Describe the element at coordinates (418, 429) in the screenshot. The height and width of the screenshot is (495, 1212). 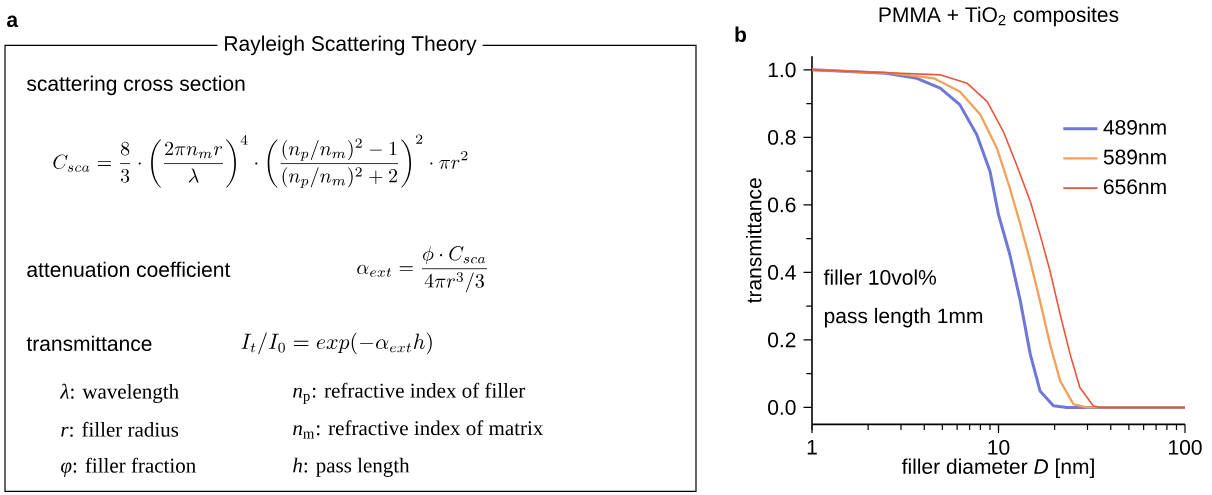
I see `text: n$_{m}$: refractive index of matrix` at that location.